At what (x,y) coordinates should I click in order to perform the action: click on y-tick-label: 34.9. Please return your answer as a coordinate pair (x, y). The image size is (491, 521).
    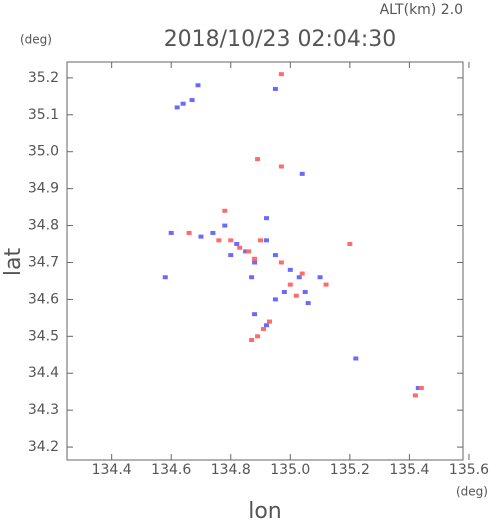
    Looking at the image, I should click on (43, 189).